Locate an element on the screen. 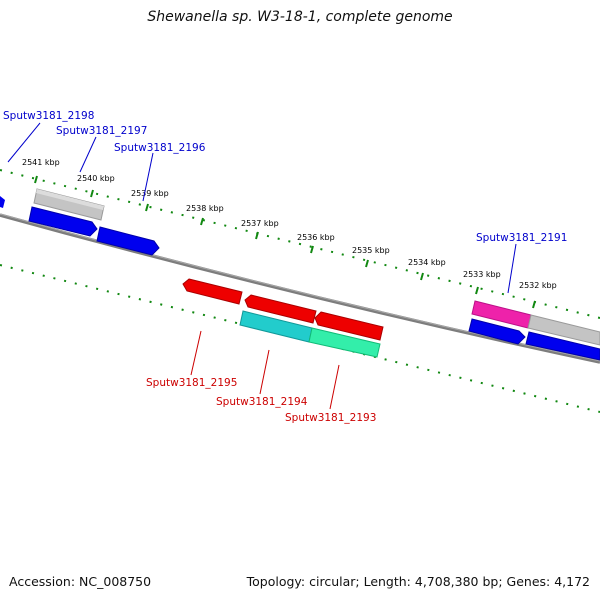  tick-label-2535: 2535 kbp is located at coordinates (371, 250).